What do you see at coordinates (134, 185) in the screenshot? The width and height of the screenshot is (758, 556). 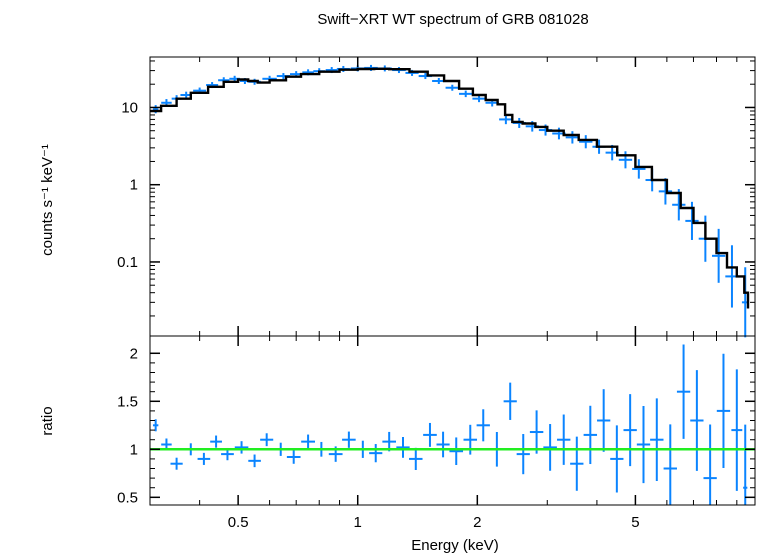 I see `spectrum-y-tick-label: 1` at bounding box center [134, 185].